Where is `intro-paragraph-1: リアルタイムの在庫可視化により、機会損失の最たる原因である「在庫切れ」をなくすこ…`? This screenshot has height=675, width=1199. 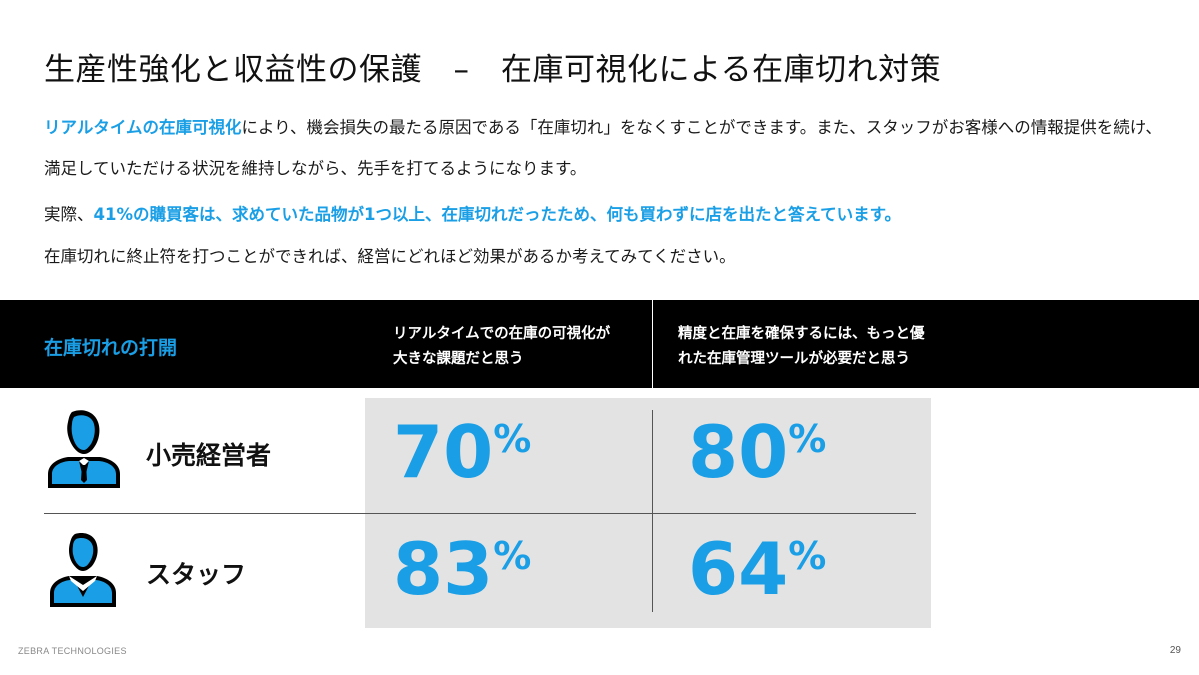
intro-paragraph-1: リアルタイムの在庫可視化により、機会損失の最たる原因である「在庫切れ」をなくすこ… is located at coordinates (603, 126).